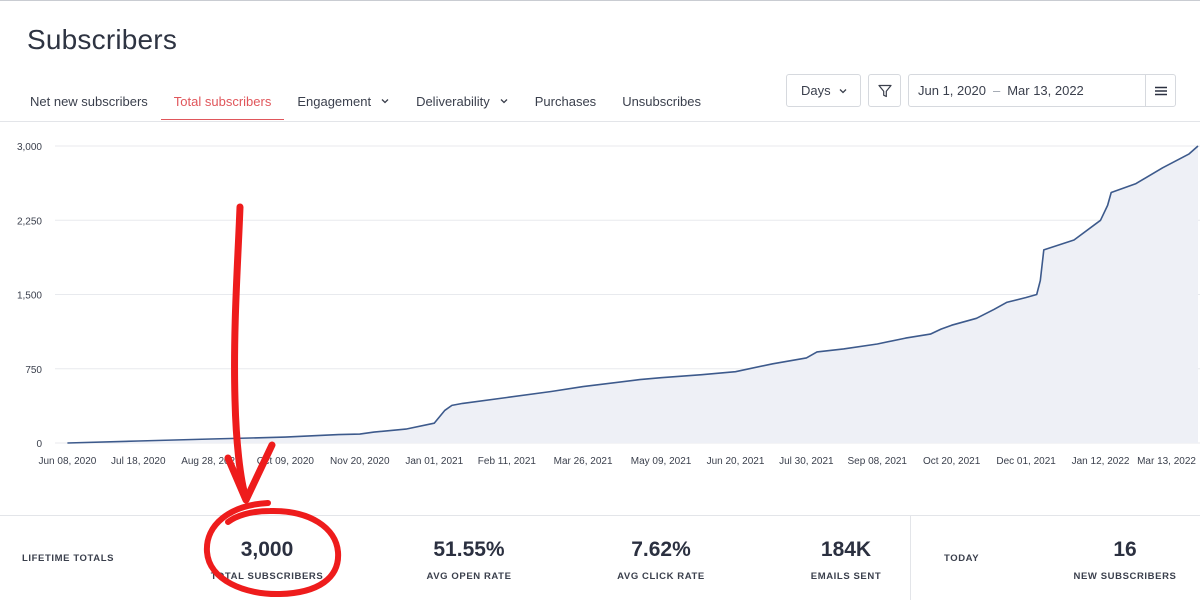  Describe the element at coordinates (211, 461) in the screenshot. I see `x-tick-label: Aug 28, 2020` at that location.